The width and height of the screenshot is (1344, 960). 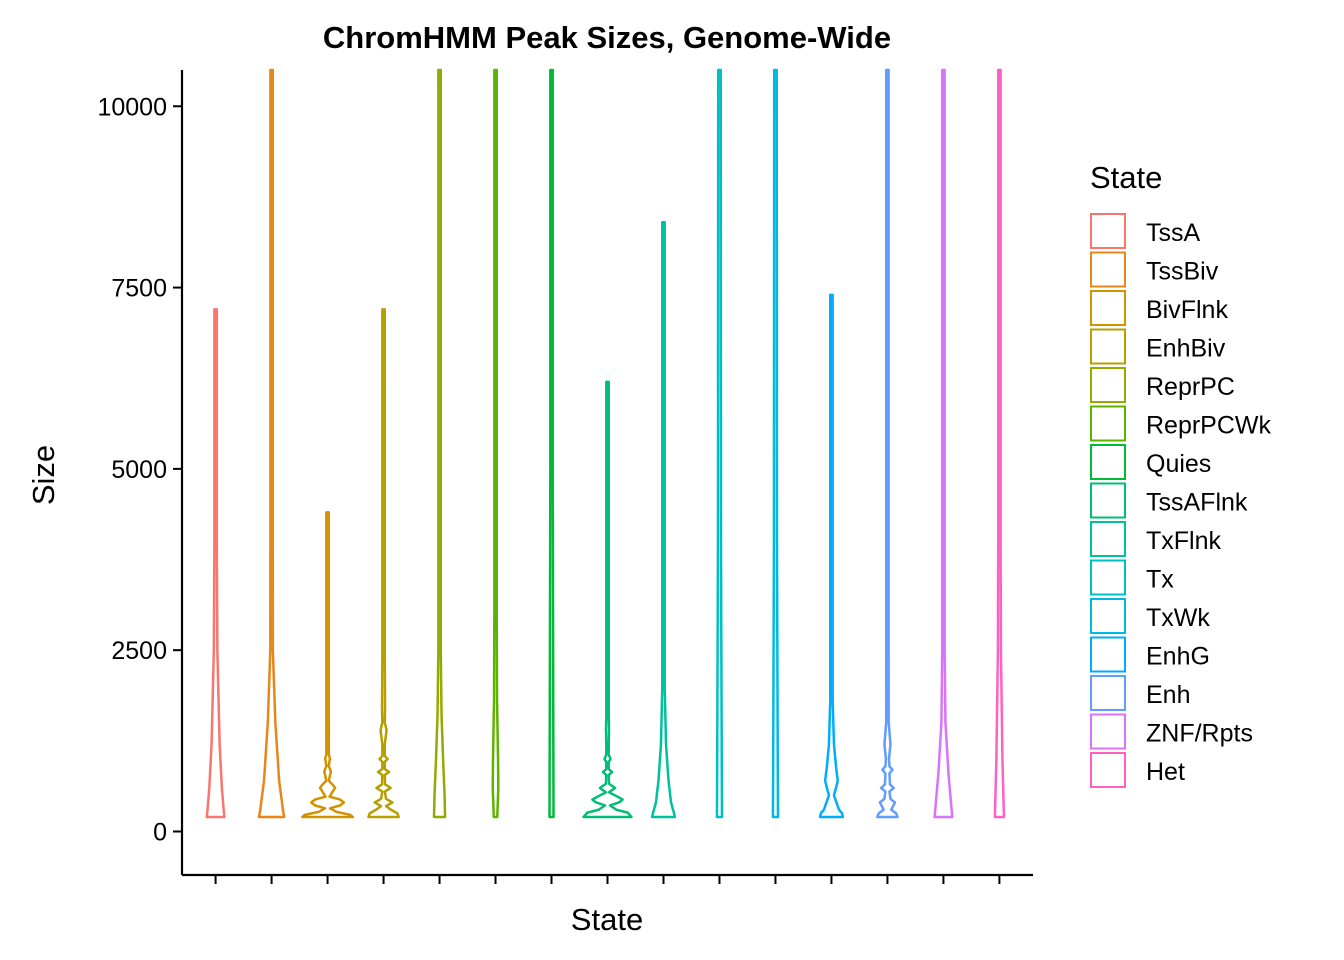 I want to click on violin-tssaflnk, so click(x=607, y=599).